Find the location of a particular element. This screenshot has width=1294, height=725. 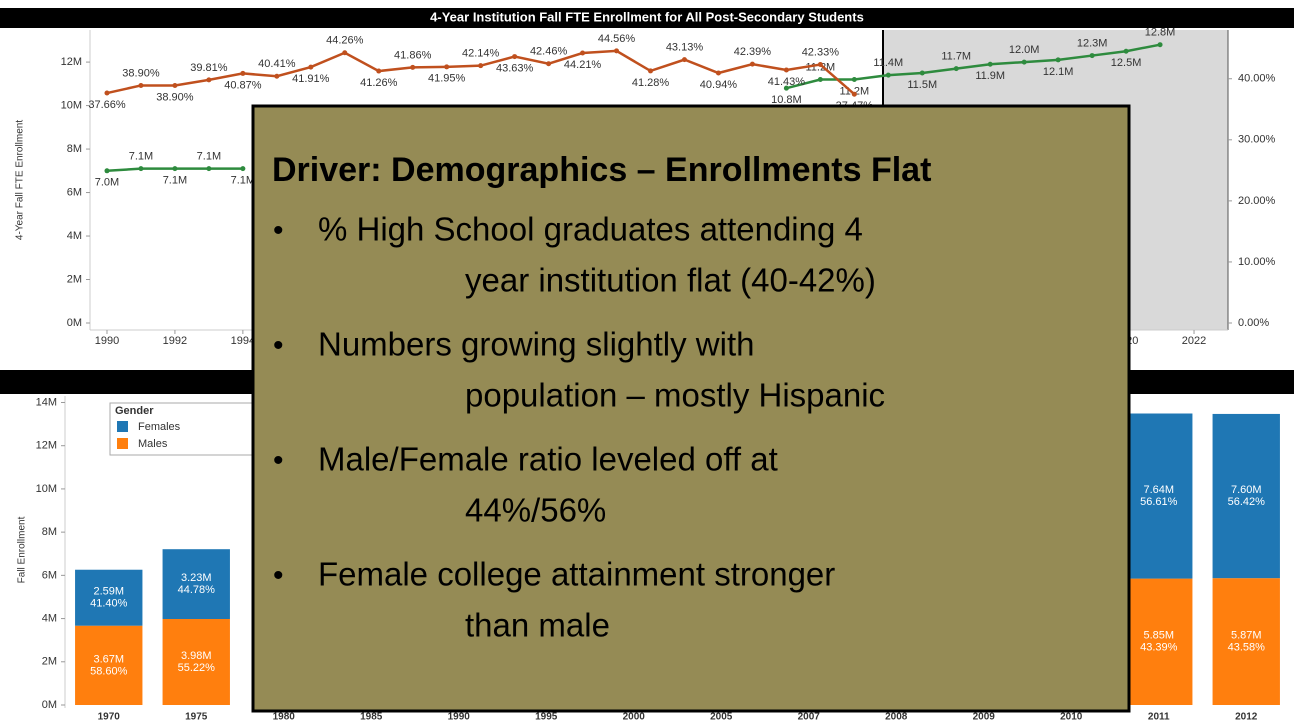

data-label: 41.91% is located at coordinates (311, 79).